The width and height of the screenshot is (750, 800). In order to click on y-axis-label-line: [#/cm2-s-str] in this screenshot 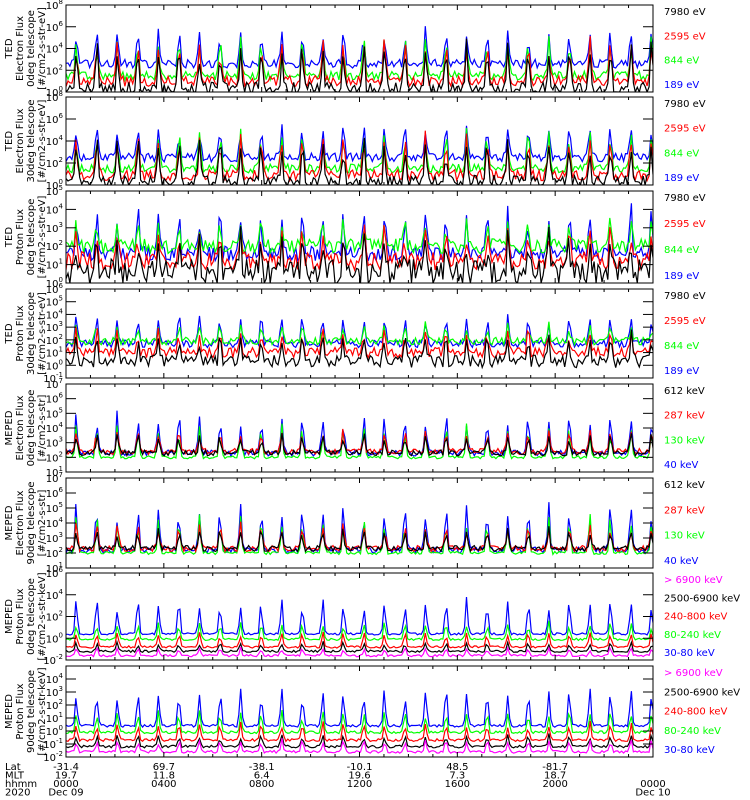, I will do `click(42, 427)`.